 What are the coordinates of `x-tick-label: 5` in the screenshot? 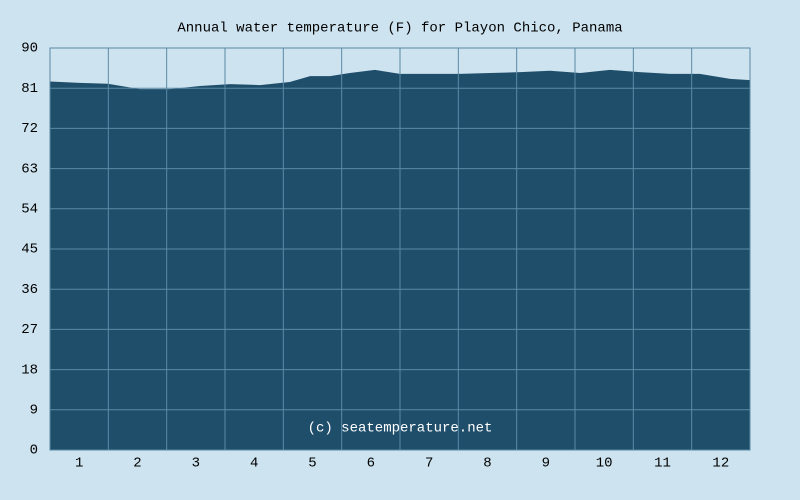 It's located at (312, 464).